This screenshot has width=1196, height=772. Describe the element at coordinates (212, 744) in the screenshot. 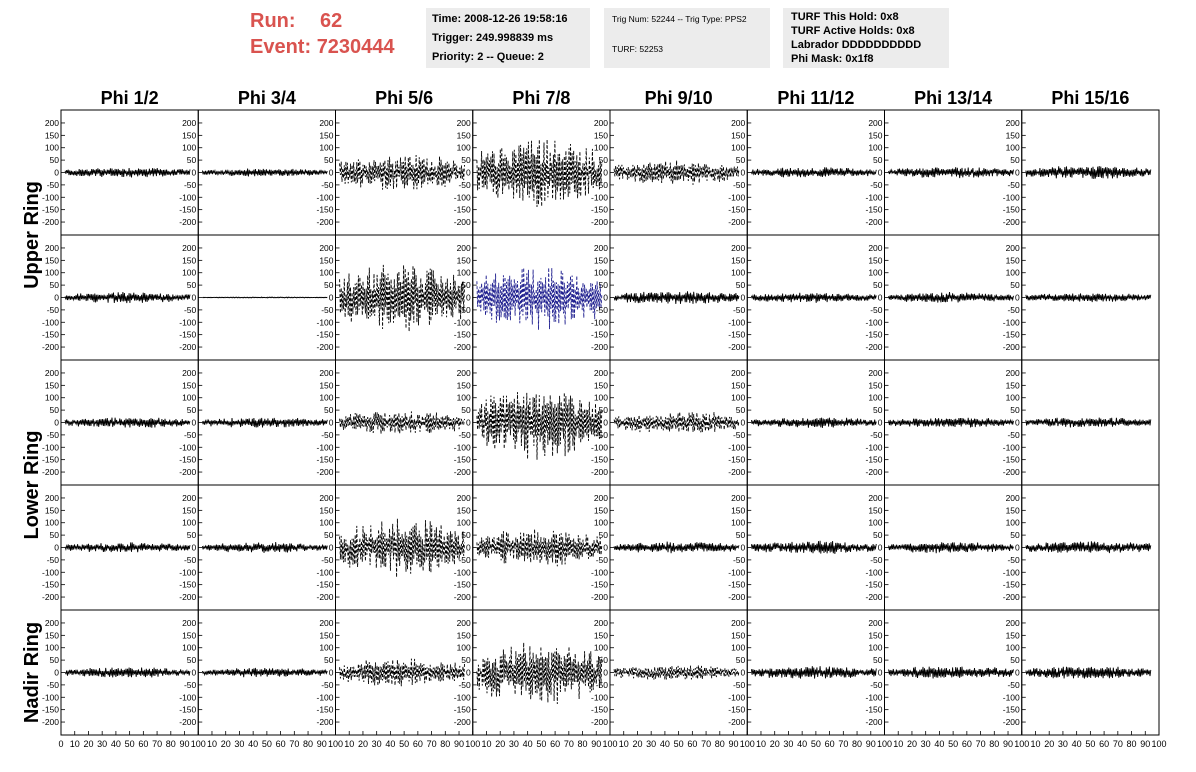

I see `x-tick-label-c2-1: 10` at that location.